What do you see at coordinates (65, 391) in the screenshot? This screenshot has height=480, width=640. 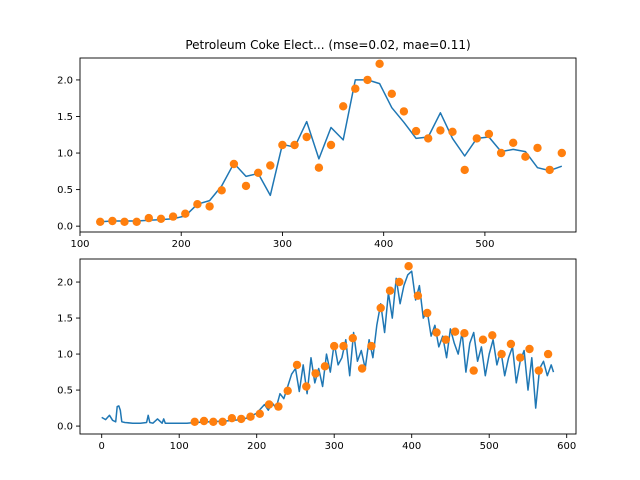 I see `bottom-y-tick-label: 0.5` at bounding box center [65, 391].